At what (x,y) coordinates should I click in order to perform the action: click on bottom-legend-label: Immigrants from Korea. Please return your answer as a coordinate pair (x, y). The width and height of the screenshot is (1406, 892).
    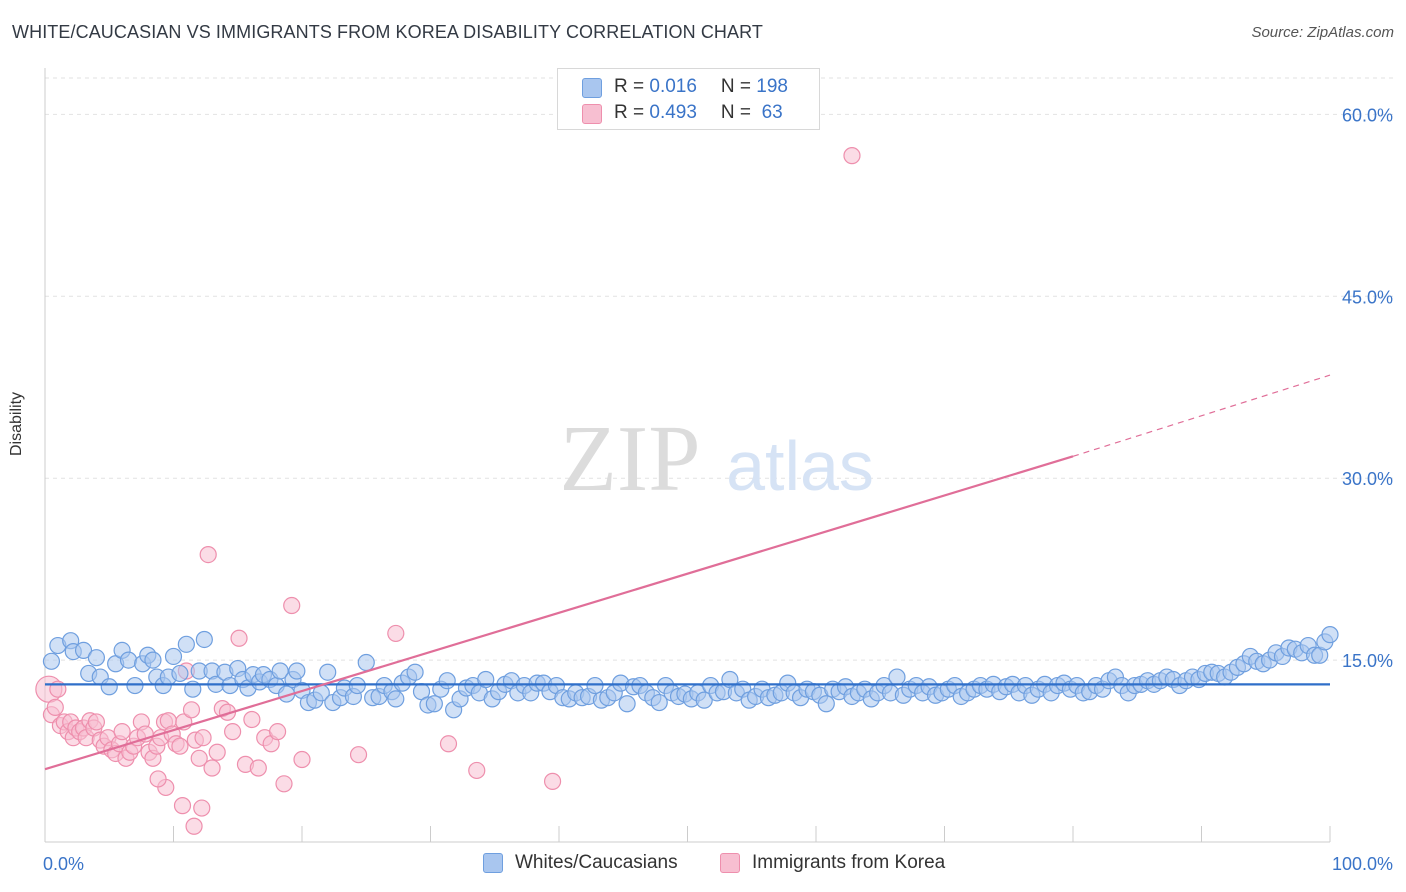
    Looking at the image, I should click on (849, 862).